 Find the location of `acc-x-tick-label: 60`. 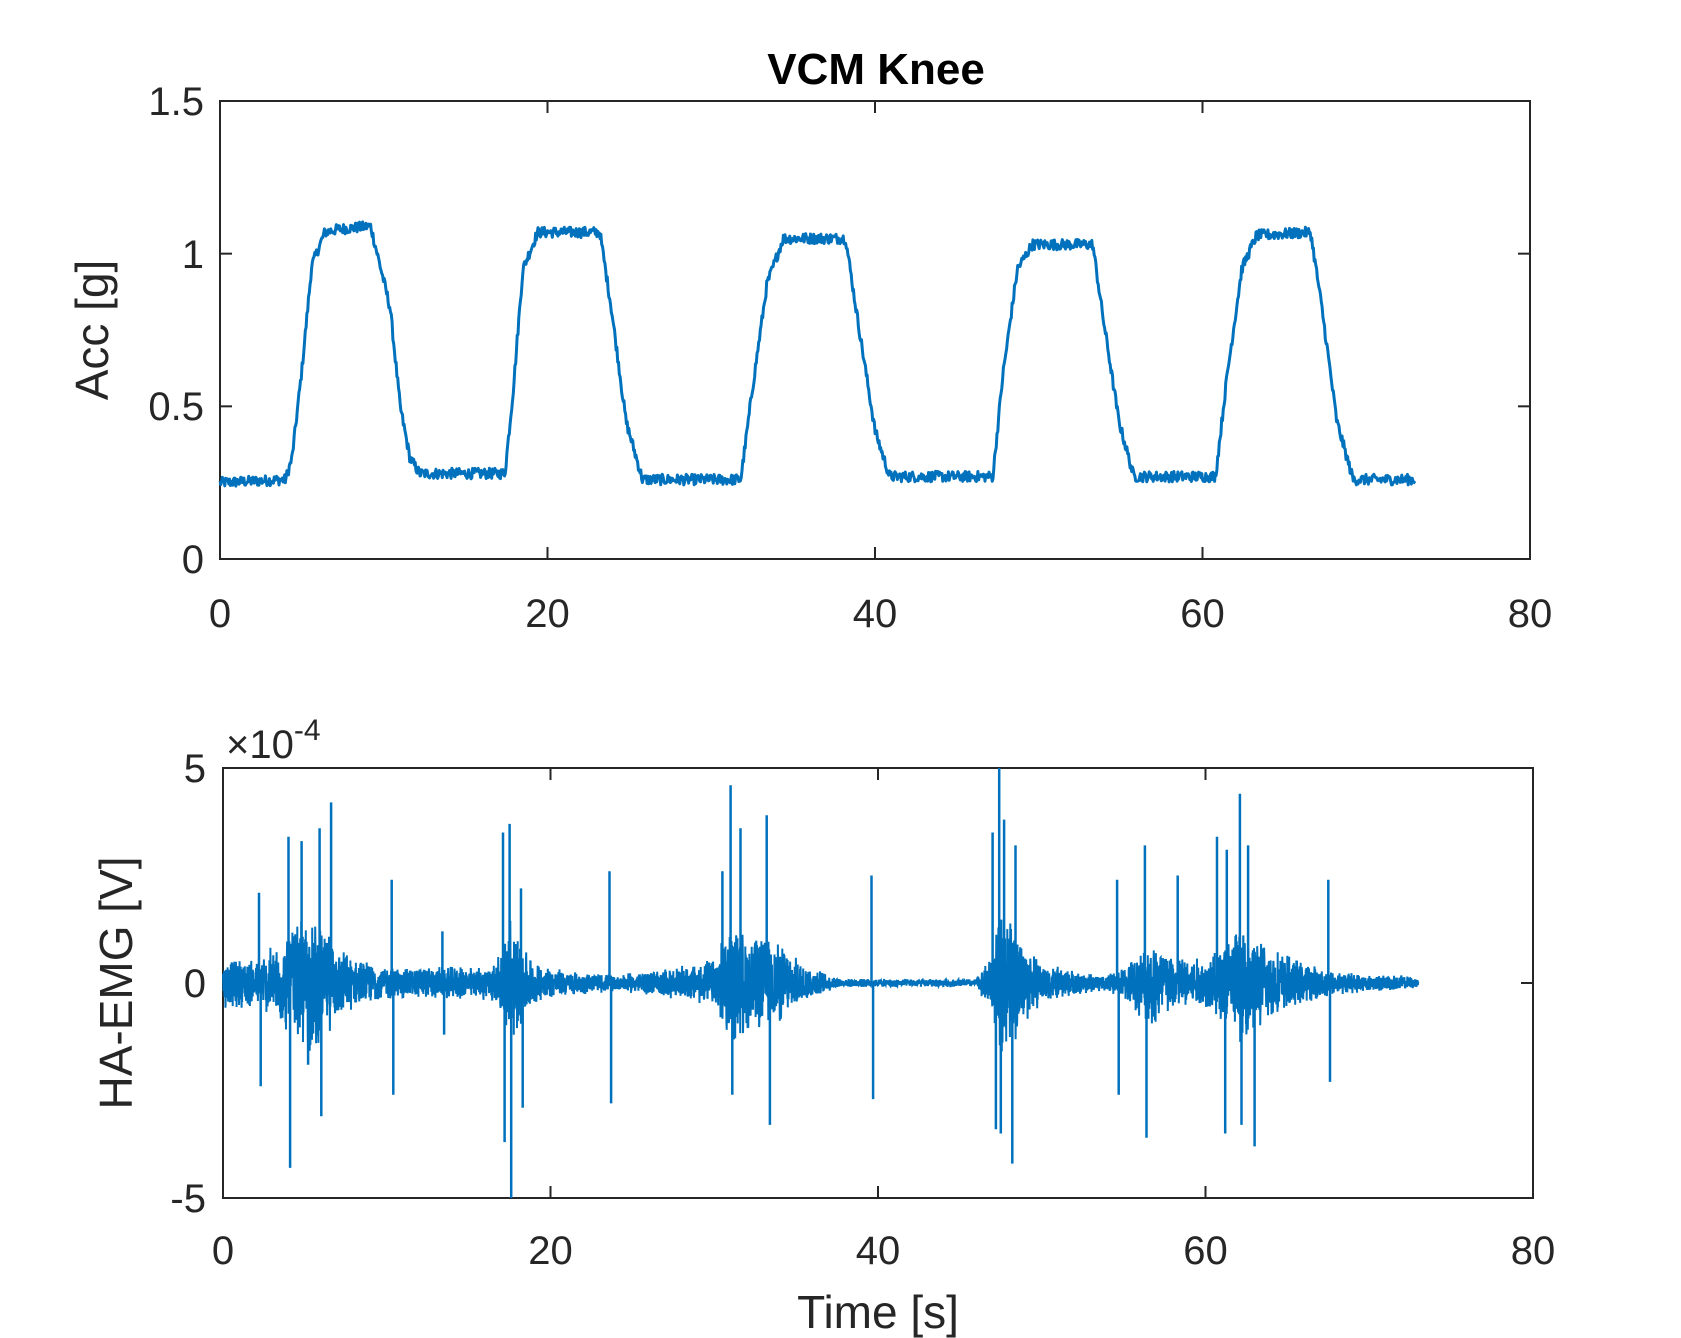

acc-x-tick-label: 60 is located at coordinates (1202, 614).